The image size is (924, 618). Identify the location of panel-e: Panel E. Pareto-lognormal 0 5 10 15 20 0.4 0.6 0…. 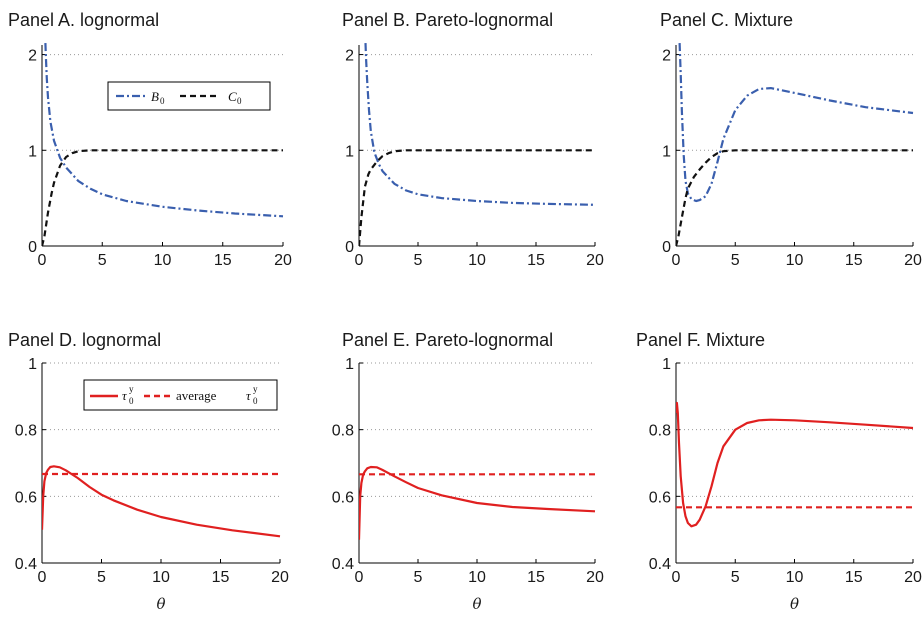
(468, 471).